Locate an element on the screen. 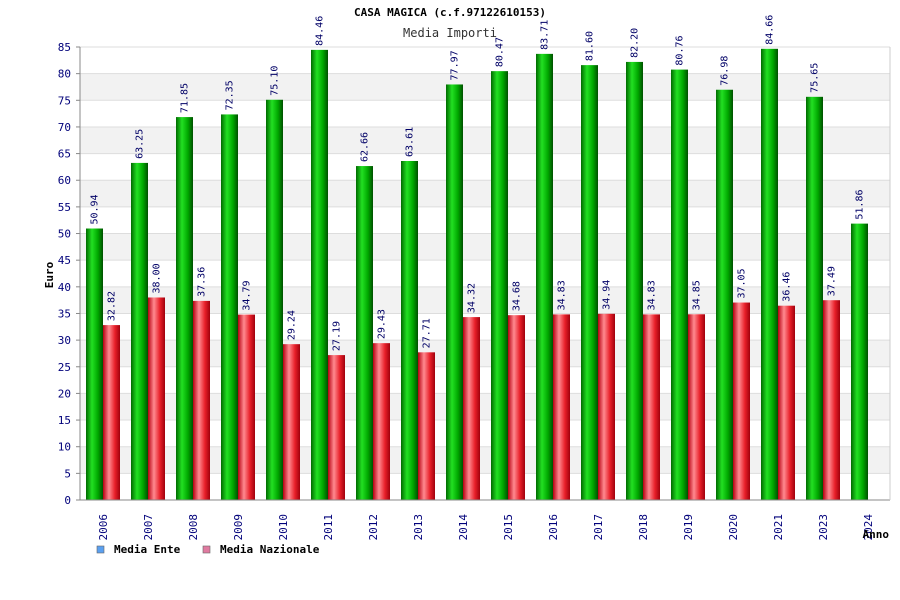  data-label: 36.46 is located at coordinates (787, 287).